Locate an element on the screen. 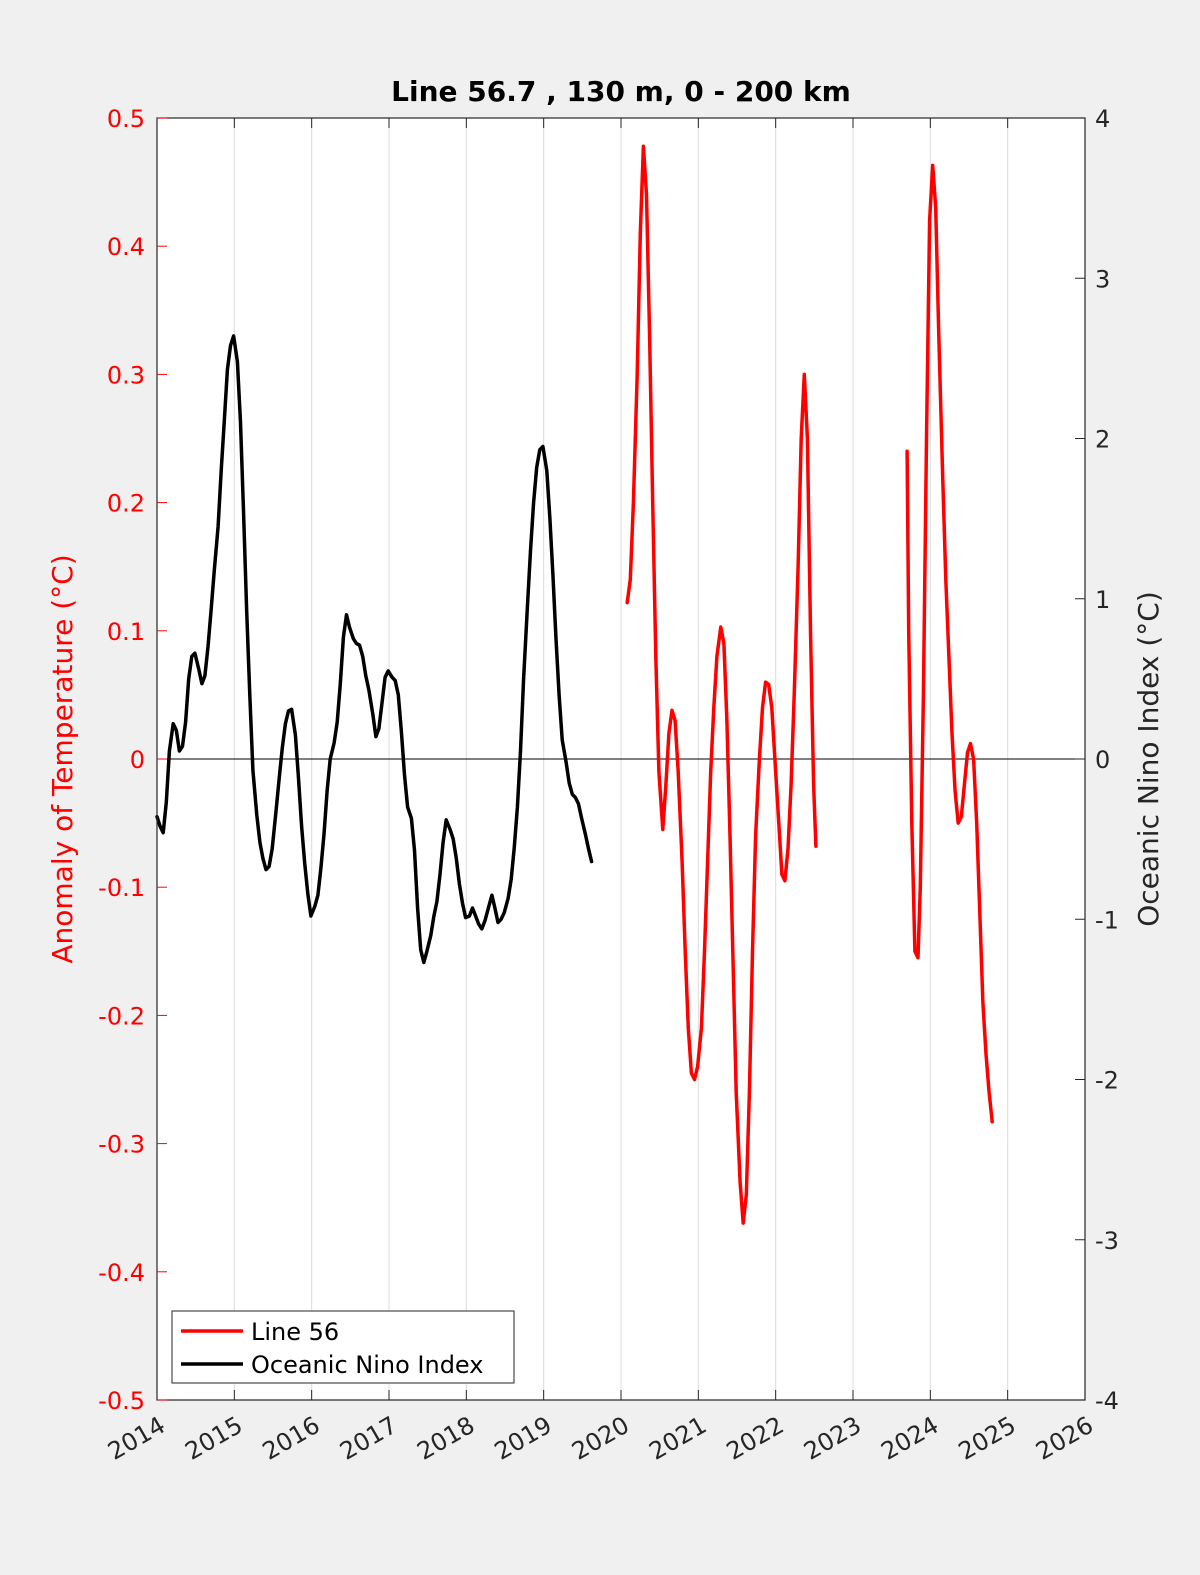 Image resolution: width=1200 pixels, height=1575 pixels. y-right-tick-label: 4 is located at coordinates (1102, 119).